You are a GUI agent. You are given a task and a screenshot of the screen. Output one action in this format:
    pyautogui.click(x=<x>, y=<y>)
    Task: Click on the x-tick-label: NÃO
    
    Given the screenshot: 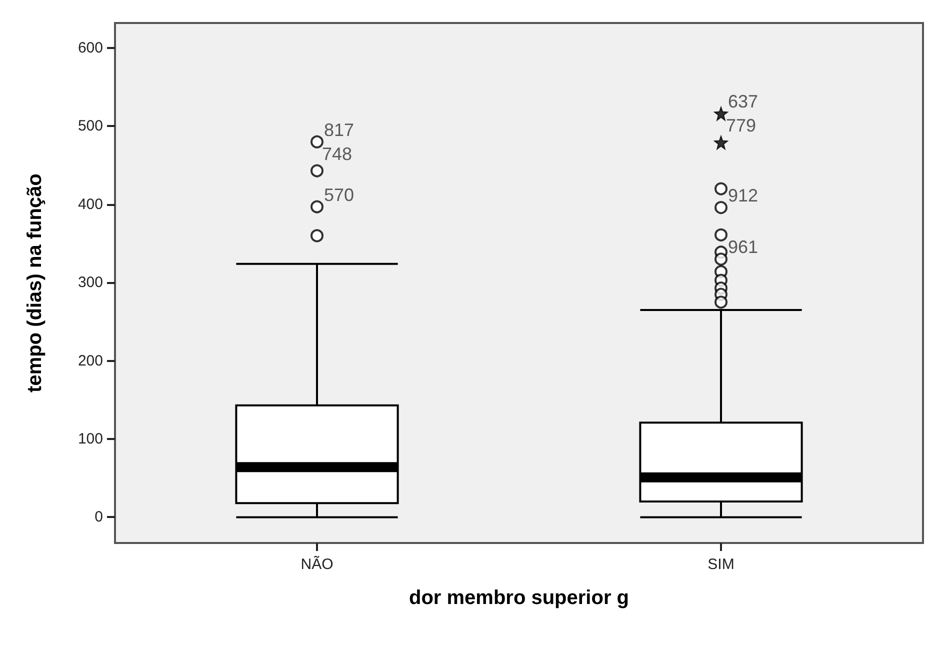 What is the action you would take?
    pyautogui.click(x=317, y=564)
    